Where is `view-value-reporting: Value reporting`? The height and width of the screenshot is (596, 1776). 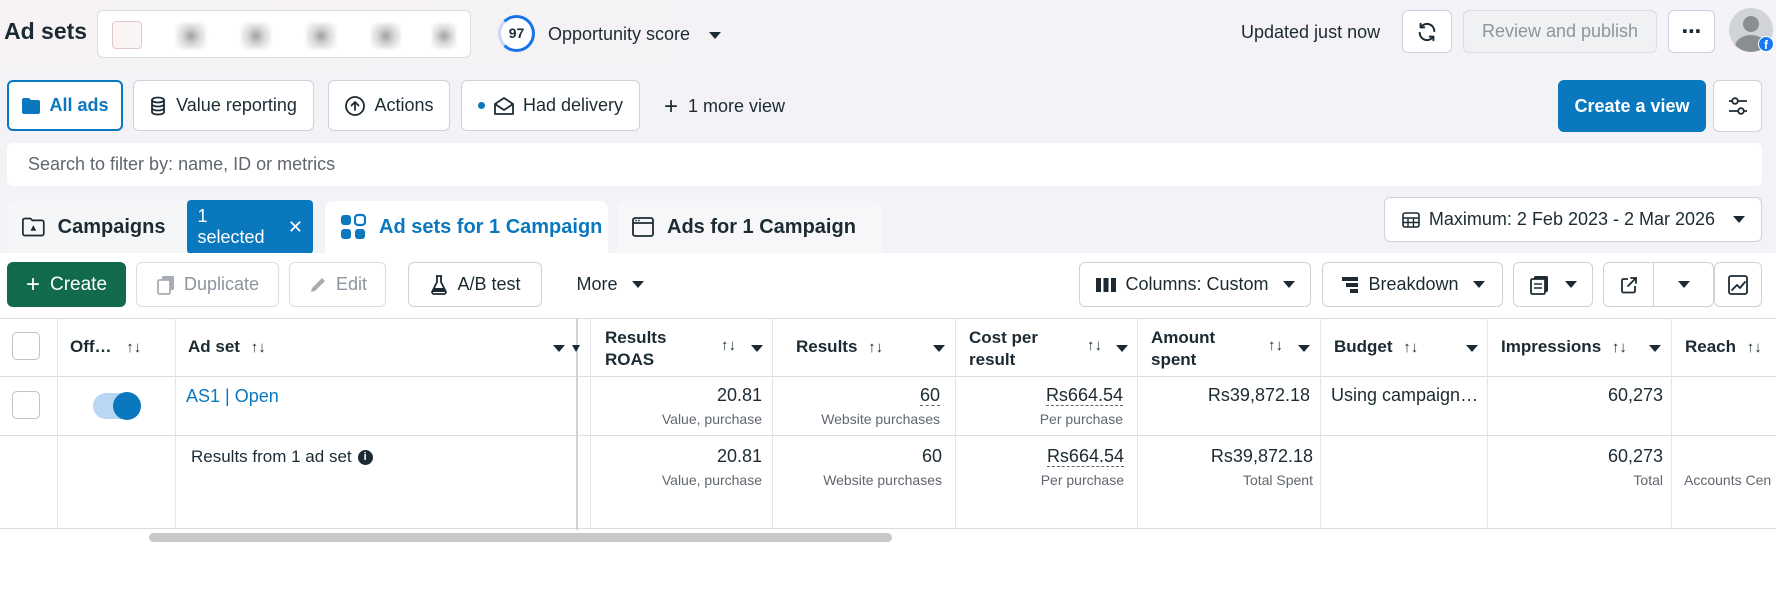 view-value-reporting: Value reporting is located at coordinates (223, 105).